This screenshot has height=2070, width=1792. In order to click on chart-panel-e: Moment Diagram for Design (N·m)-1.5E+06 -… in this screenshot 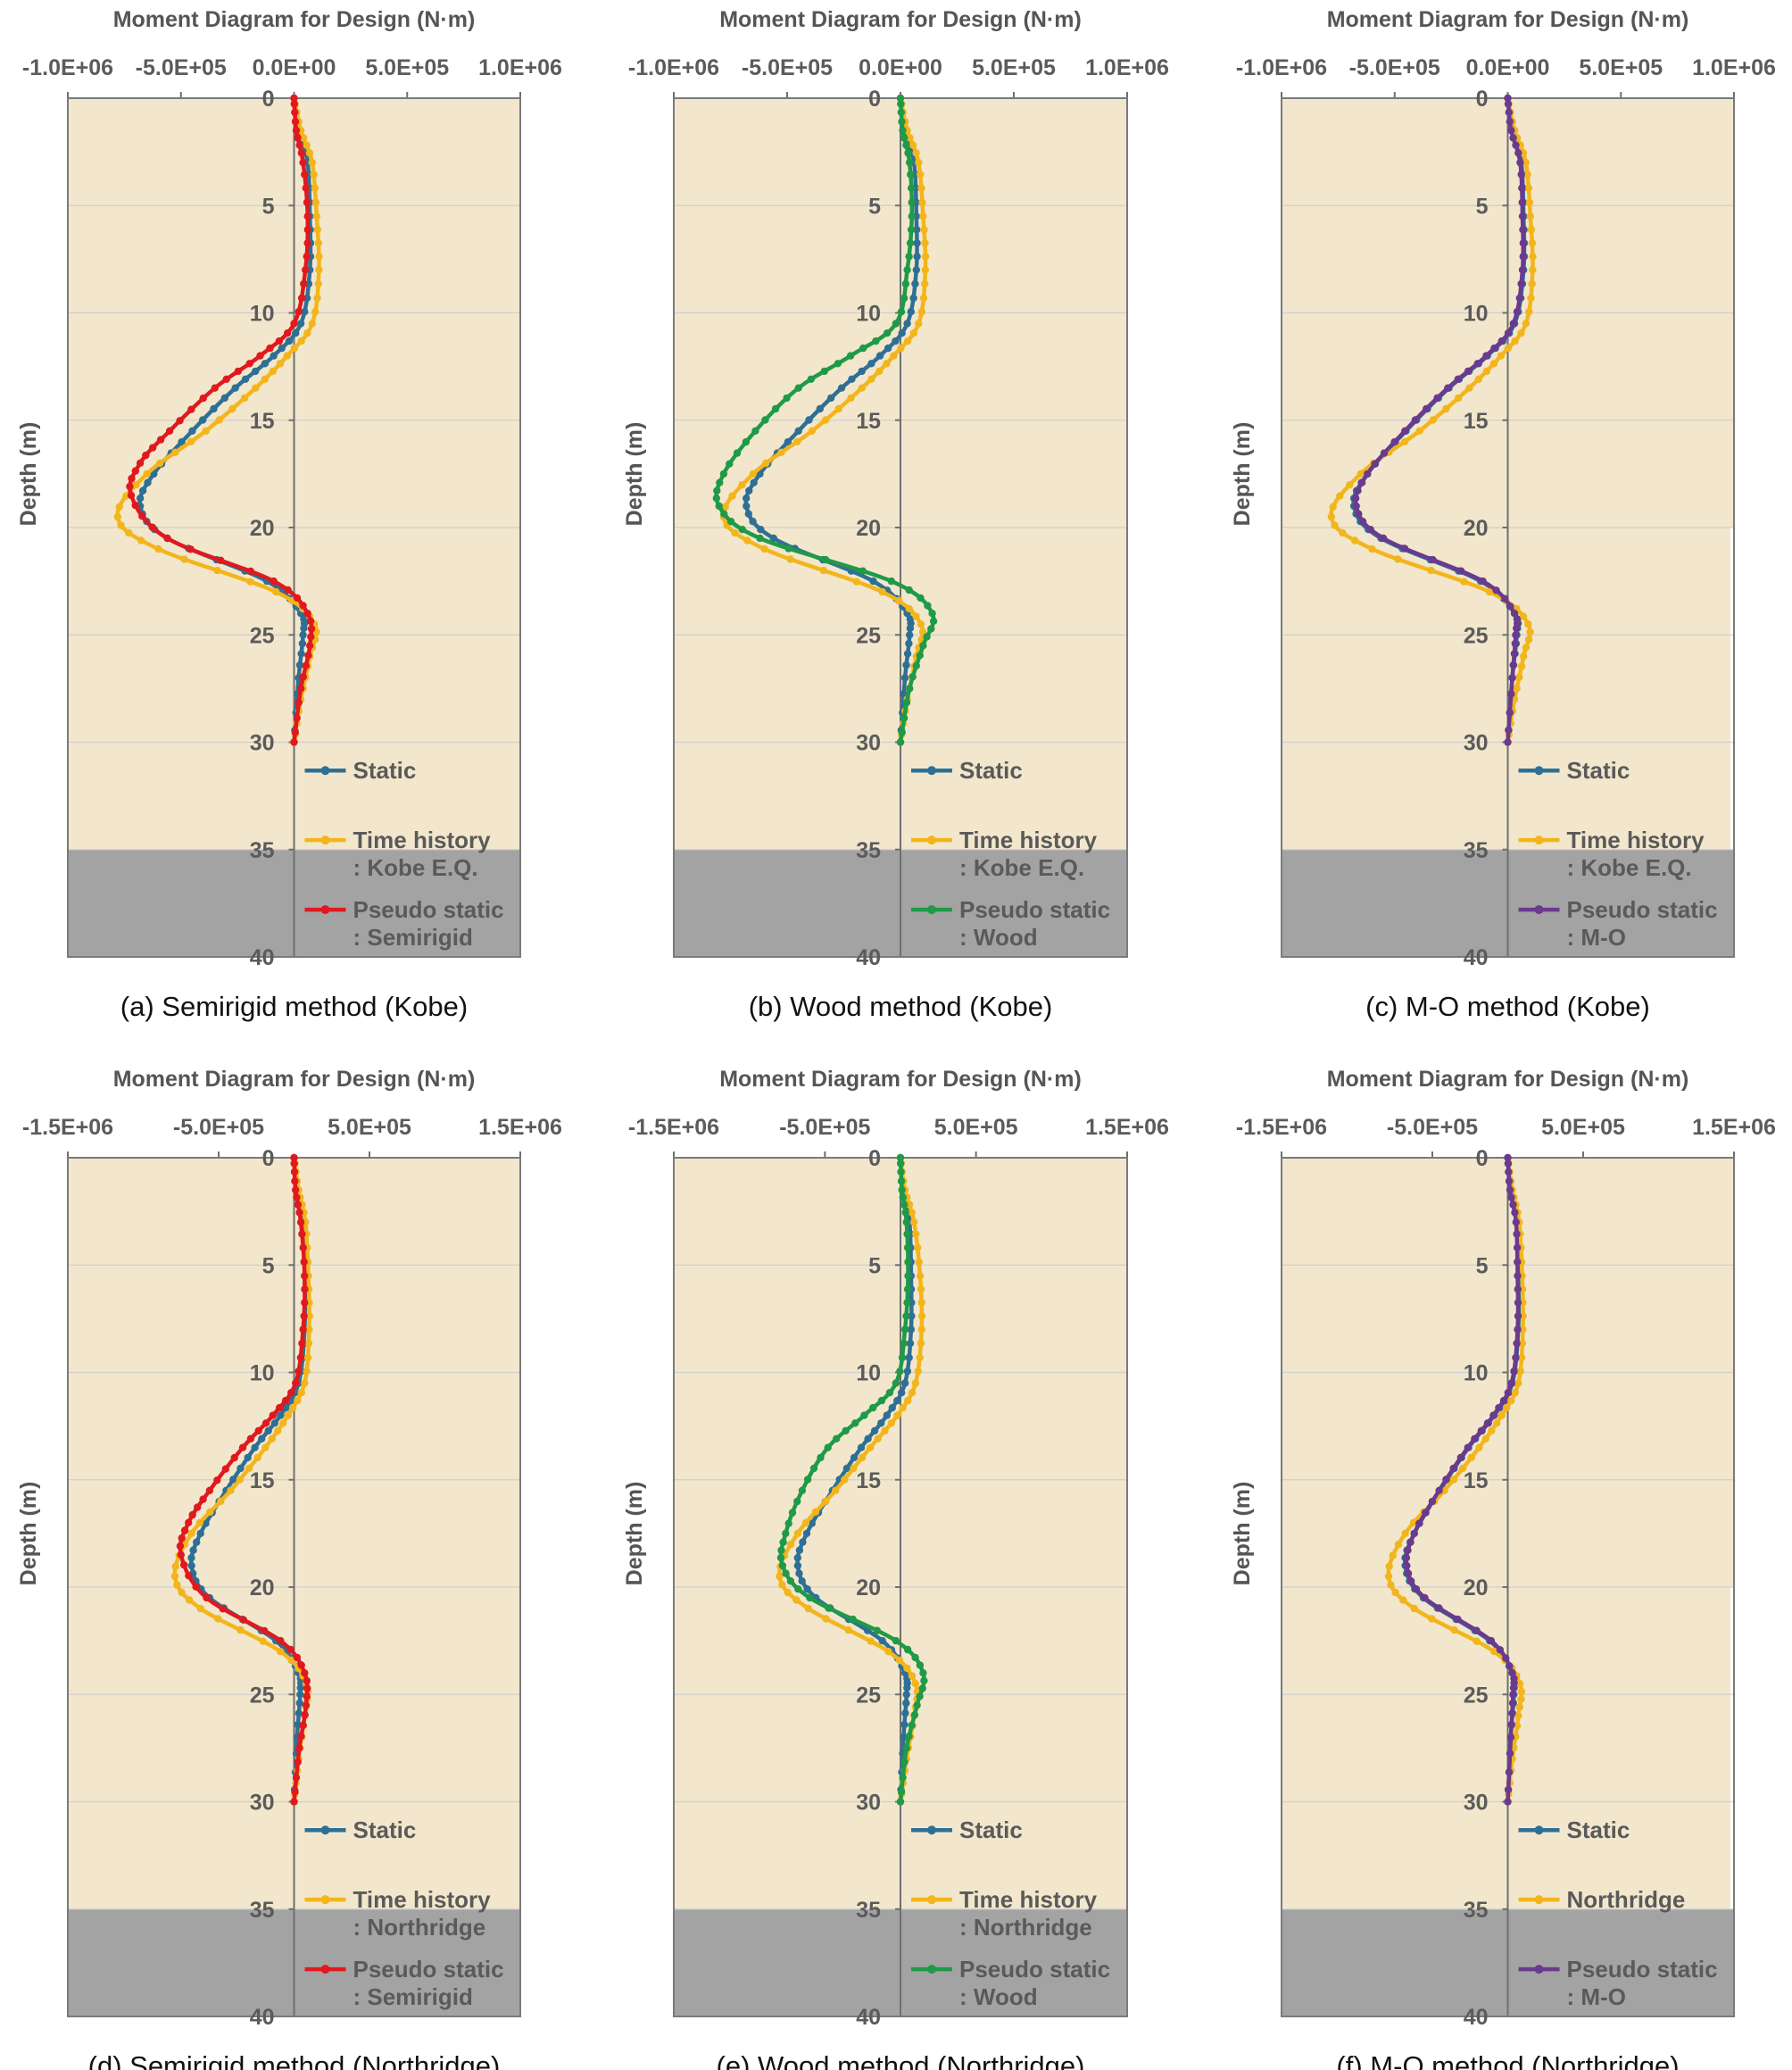, I will do `click(895, 1569)`.